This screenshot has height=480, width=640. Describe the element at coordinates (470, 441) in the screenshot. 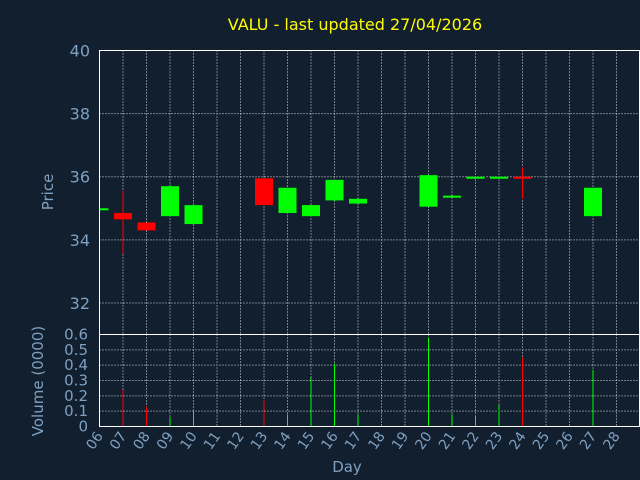

I see `x-tick-label: 22` at that location.